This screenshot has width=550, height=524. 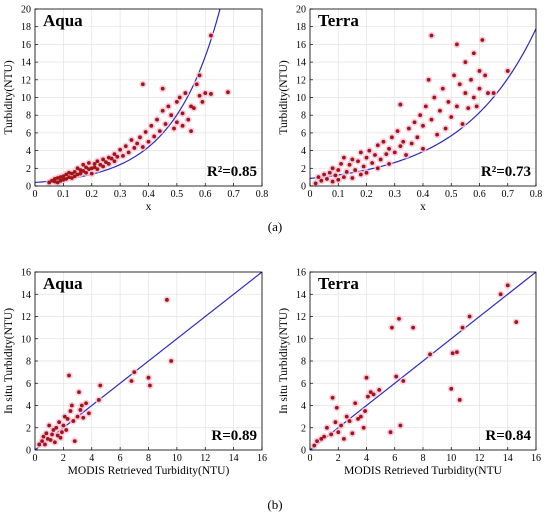 What do you see at coordinates (26, 27) in the screenshot?
I see `y-tick-label: 18` at bounding box center [26, 27].